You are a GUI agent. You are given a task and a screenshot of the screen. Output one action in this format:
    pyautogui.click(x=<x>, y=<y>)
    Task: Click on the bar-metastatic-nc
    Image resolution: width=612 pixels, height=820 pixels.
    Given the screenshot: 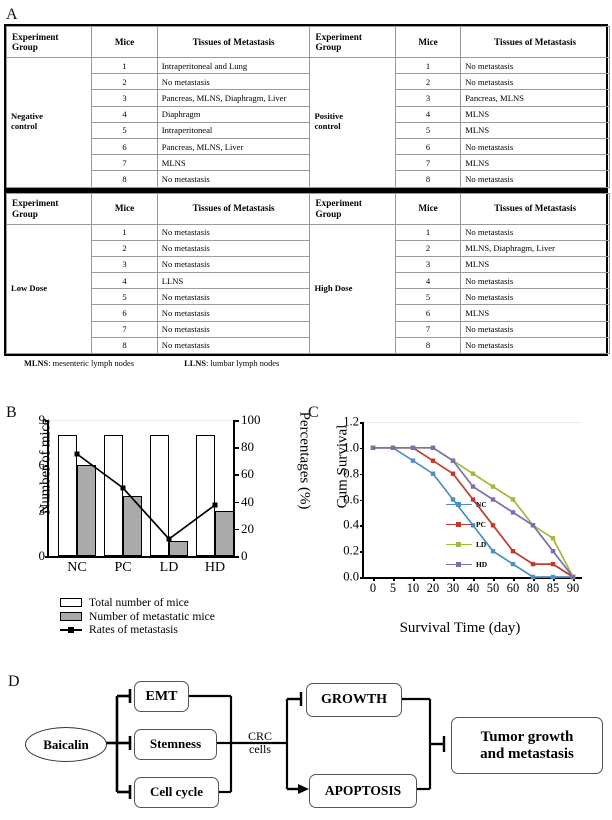 What is the action you would take?
    pyautogui.click(x=86, y=510)
    